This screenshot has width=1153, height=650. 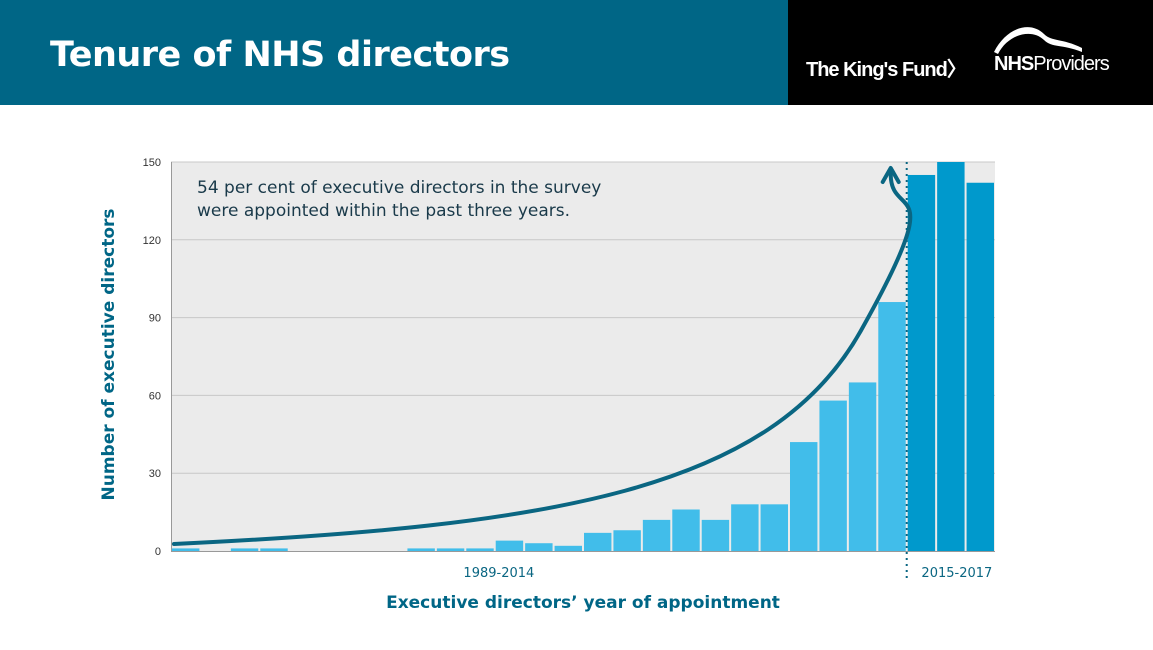 What do you see at coordinates (970, 52) in the screenshot?
I see `header-logo-panel` at bounding box center [970, 52].